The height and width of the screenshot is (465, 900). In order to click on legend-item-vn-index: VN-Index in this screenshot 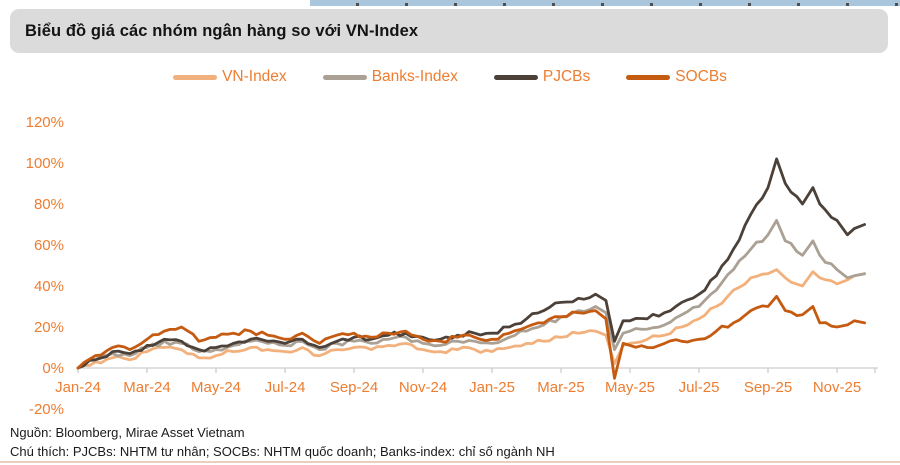, I will do `click(230, 77)`.